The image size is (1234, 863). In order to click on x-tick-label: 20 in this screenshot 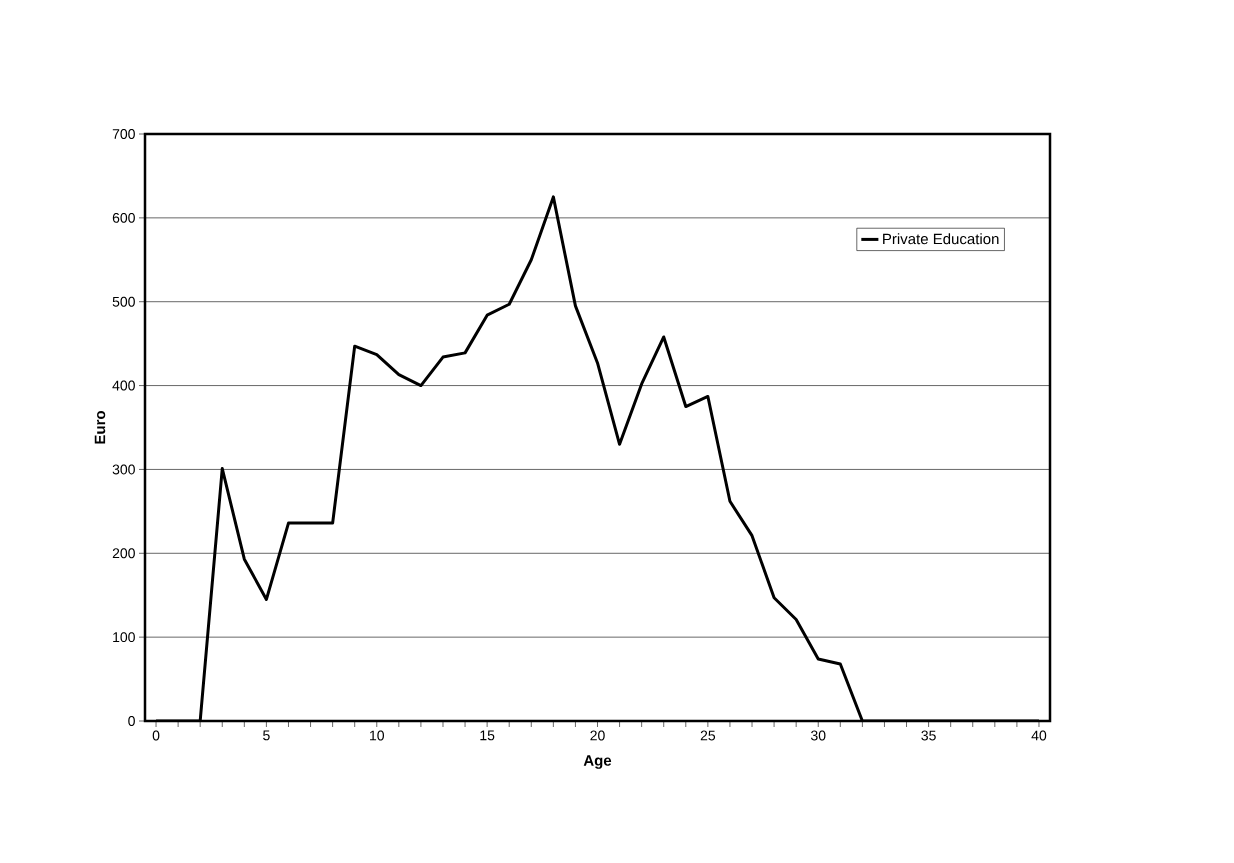, I will do `click(597, 735)`.